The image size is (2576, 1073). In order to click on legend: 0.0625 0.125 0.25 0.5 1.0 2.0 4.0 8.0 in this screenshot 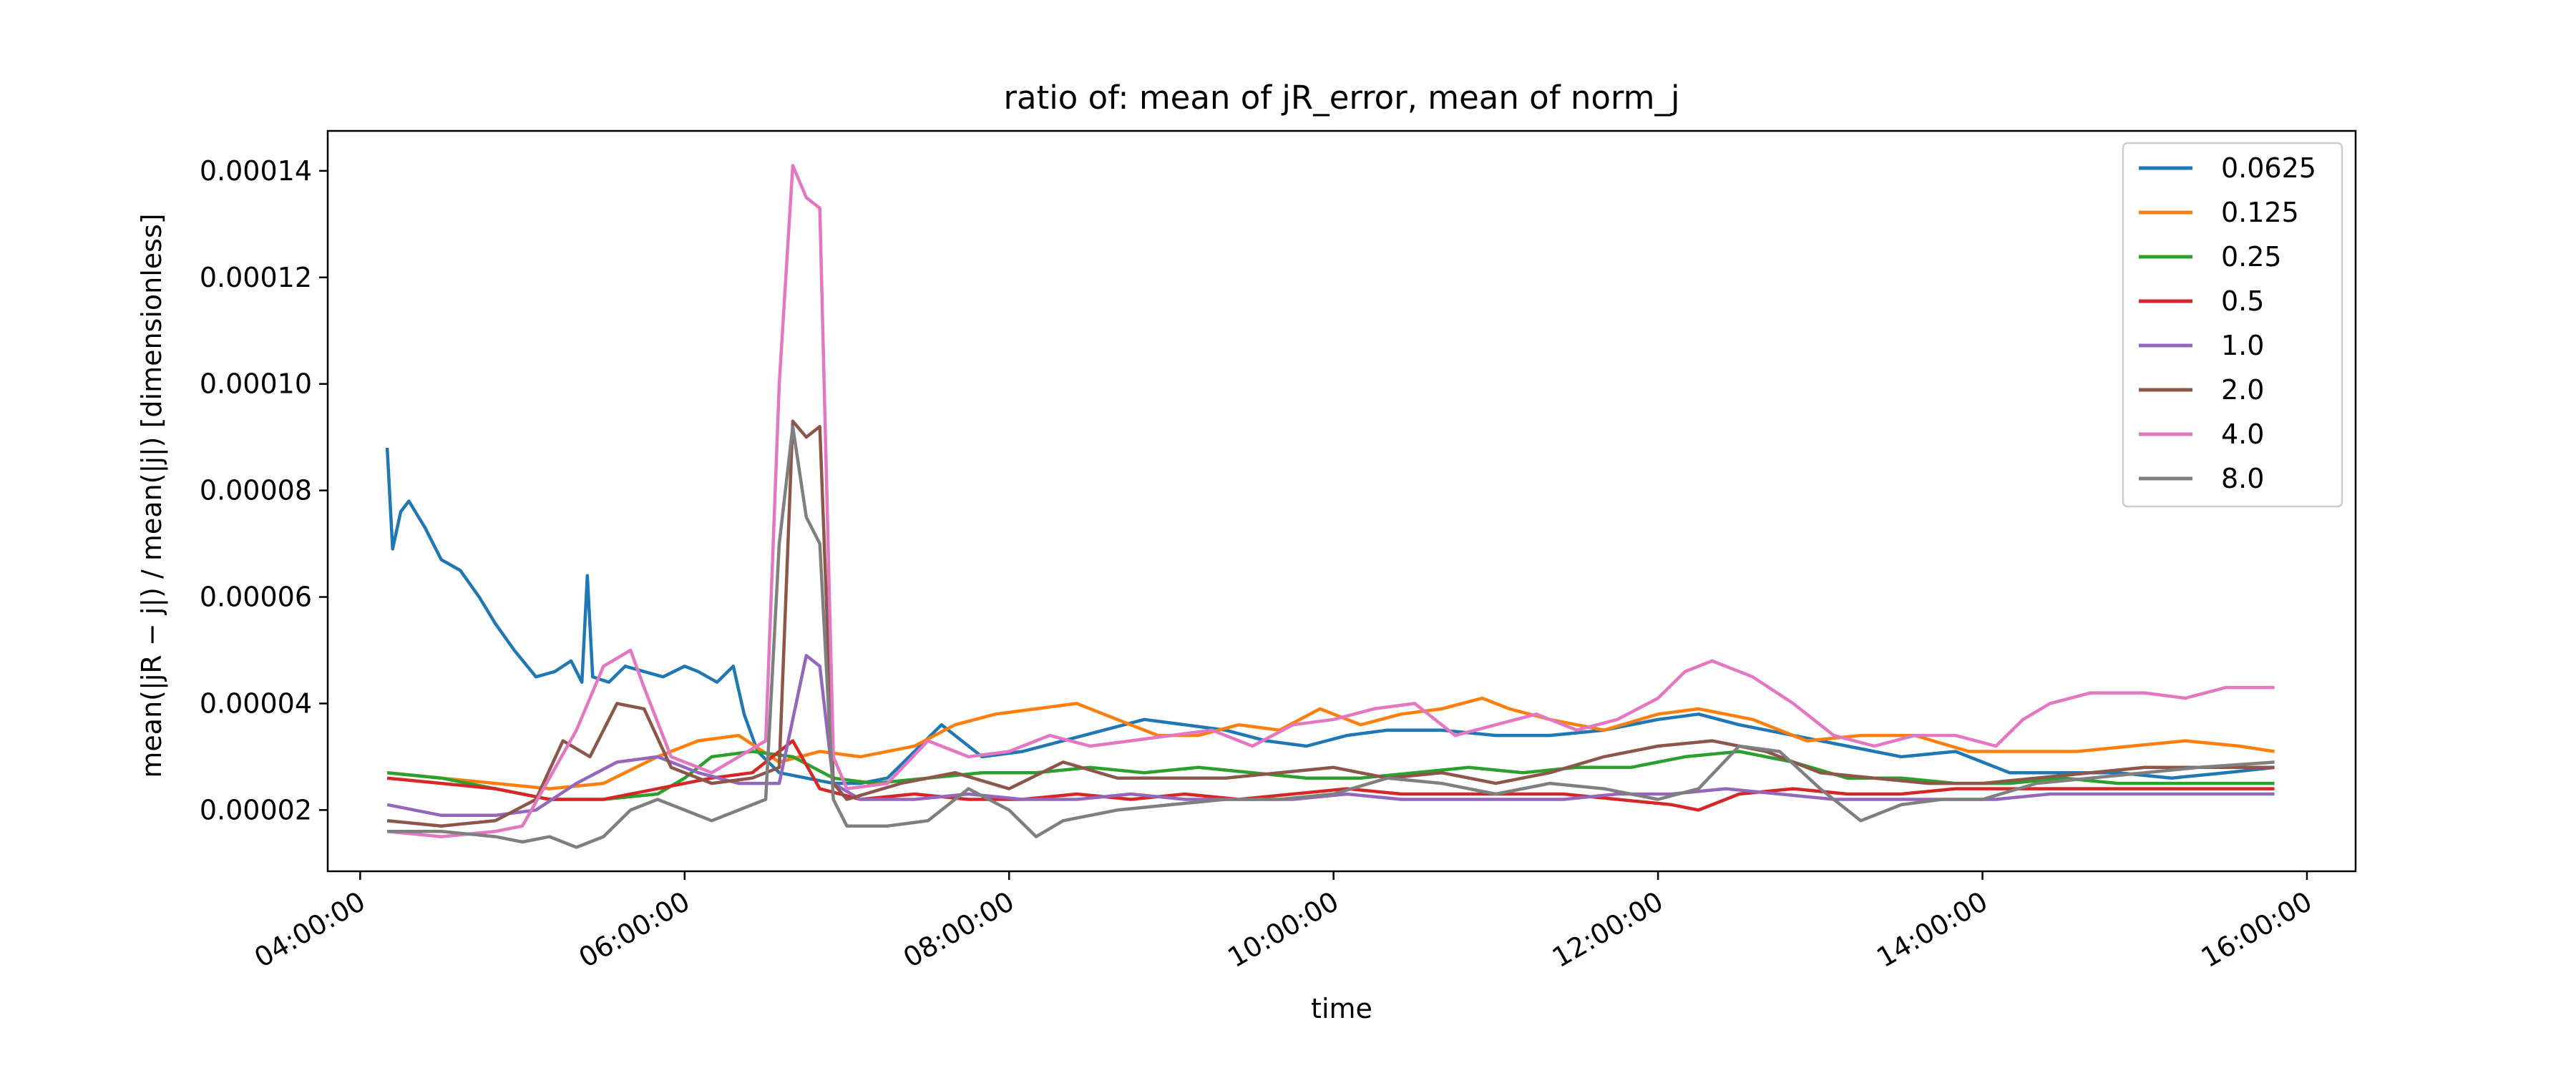, I will do `click(2232, 325)`.